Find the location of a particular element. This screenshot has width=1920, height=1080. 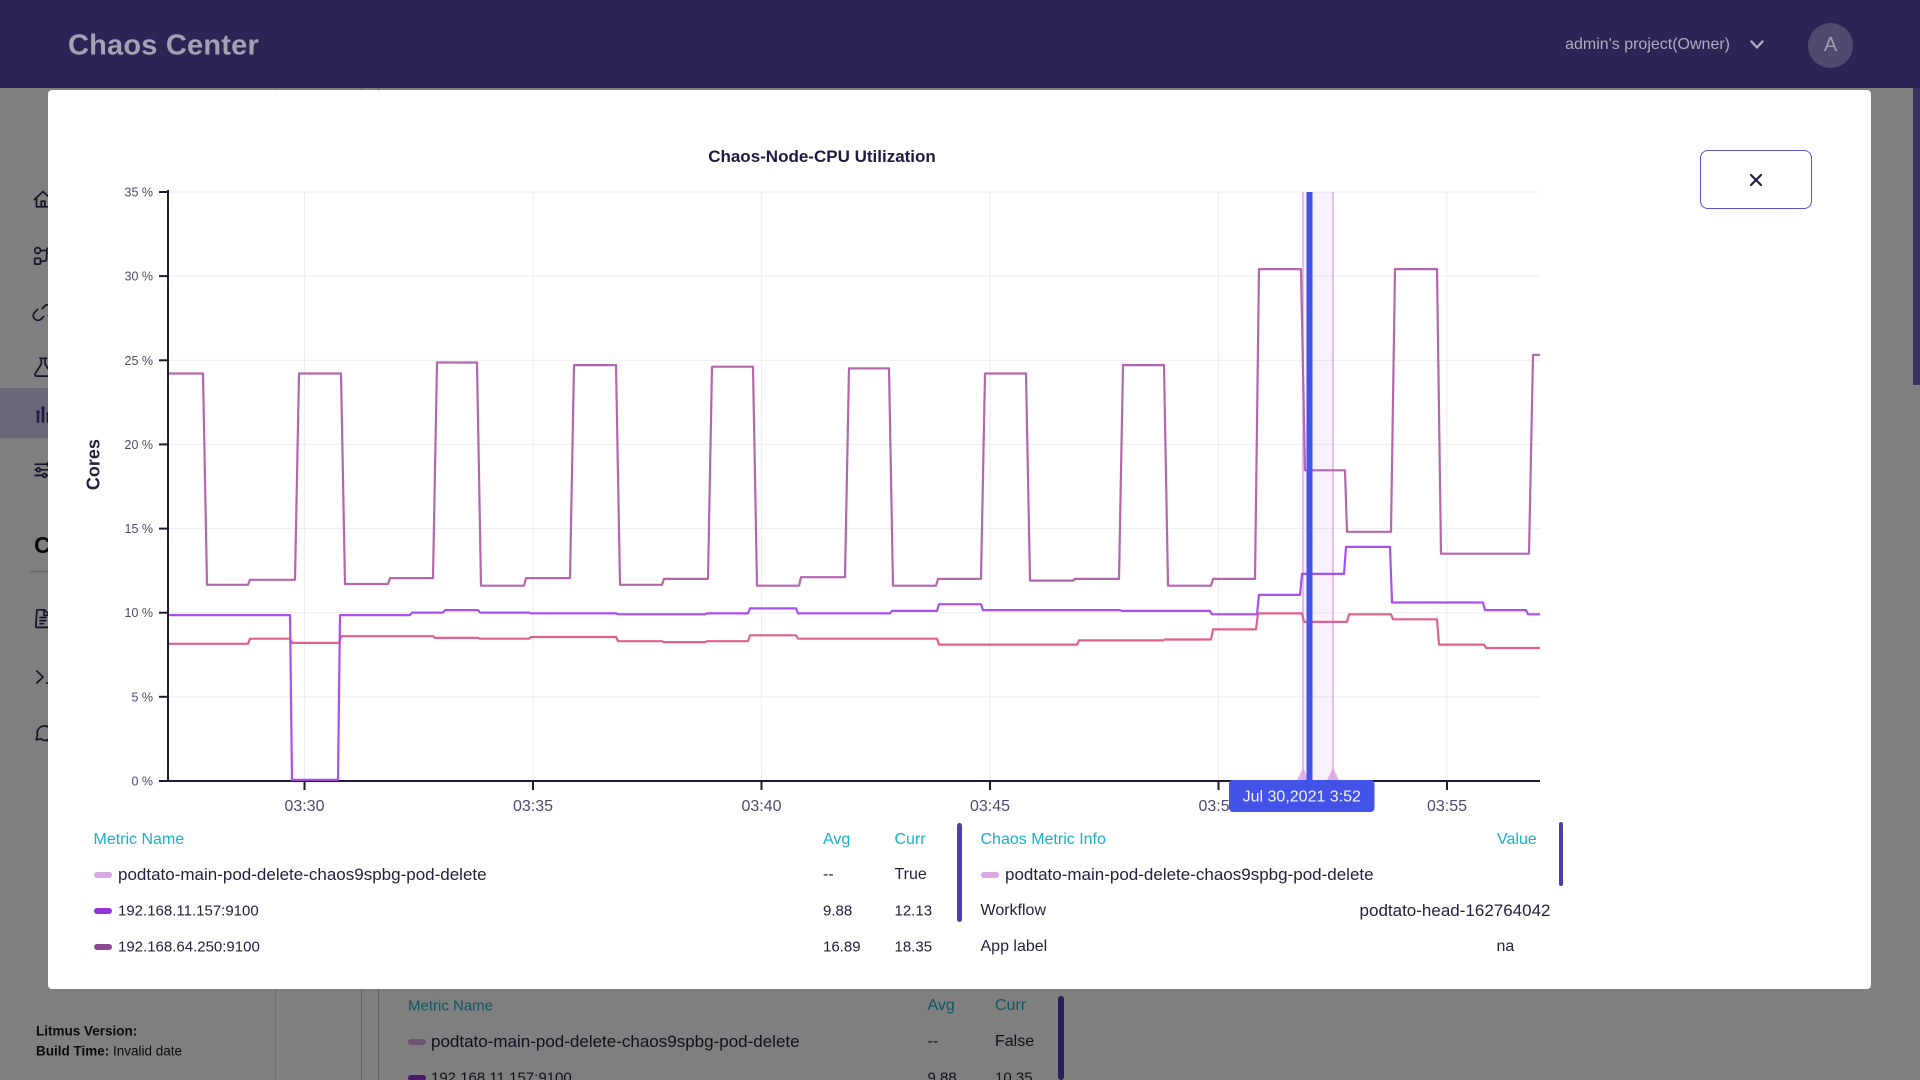

svg-text: 03:30 is located at coordinates (304, 806).